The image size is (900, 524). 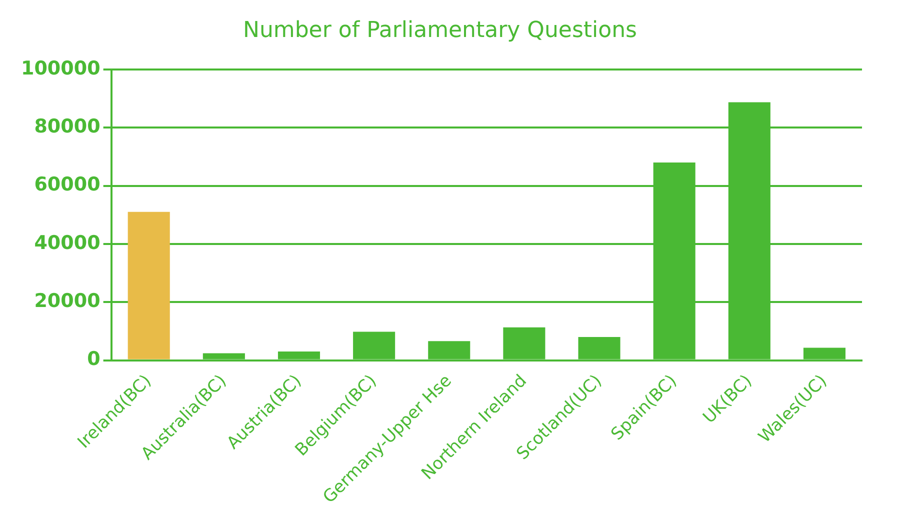 I want to click on y-tick-label: 0, so click(x=93, y=359).